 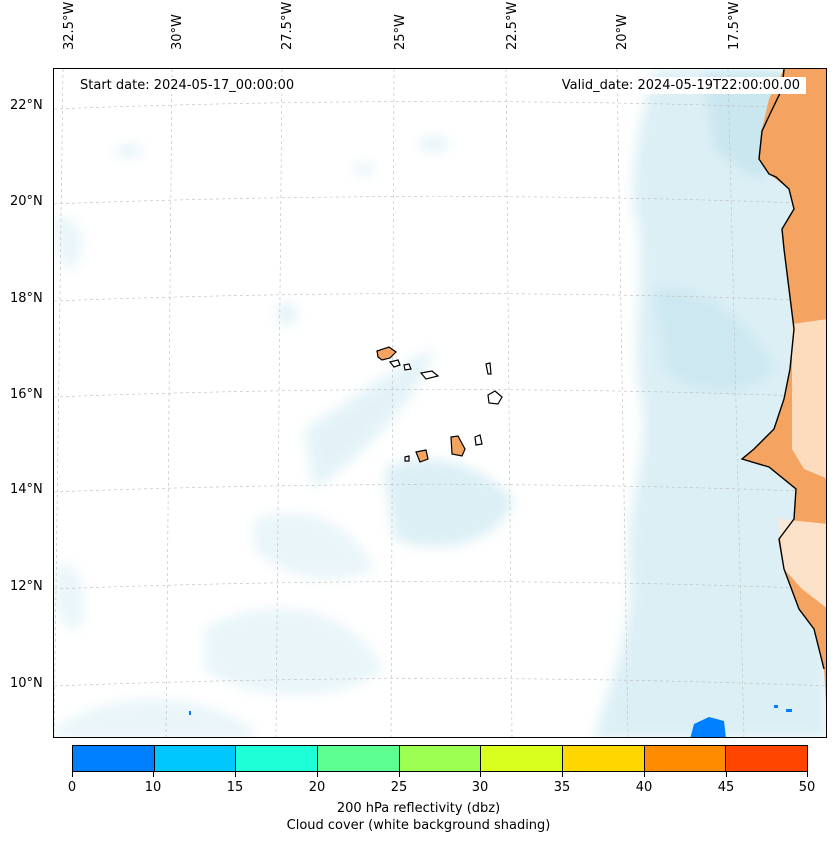 What do you see at coordinates (418, 808) in the screenshot?
I see `colorbar-title: 200 hPa reflectivity (dbz)` at bounding box center [418, 808].